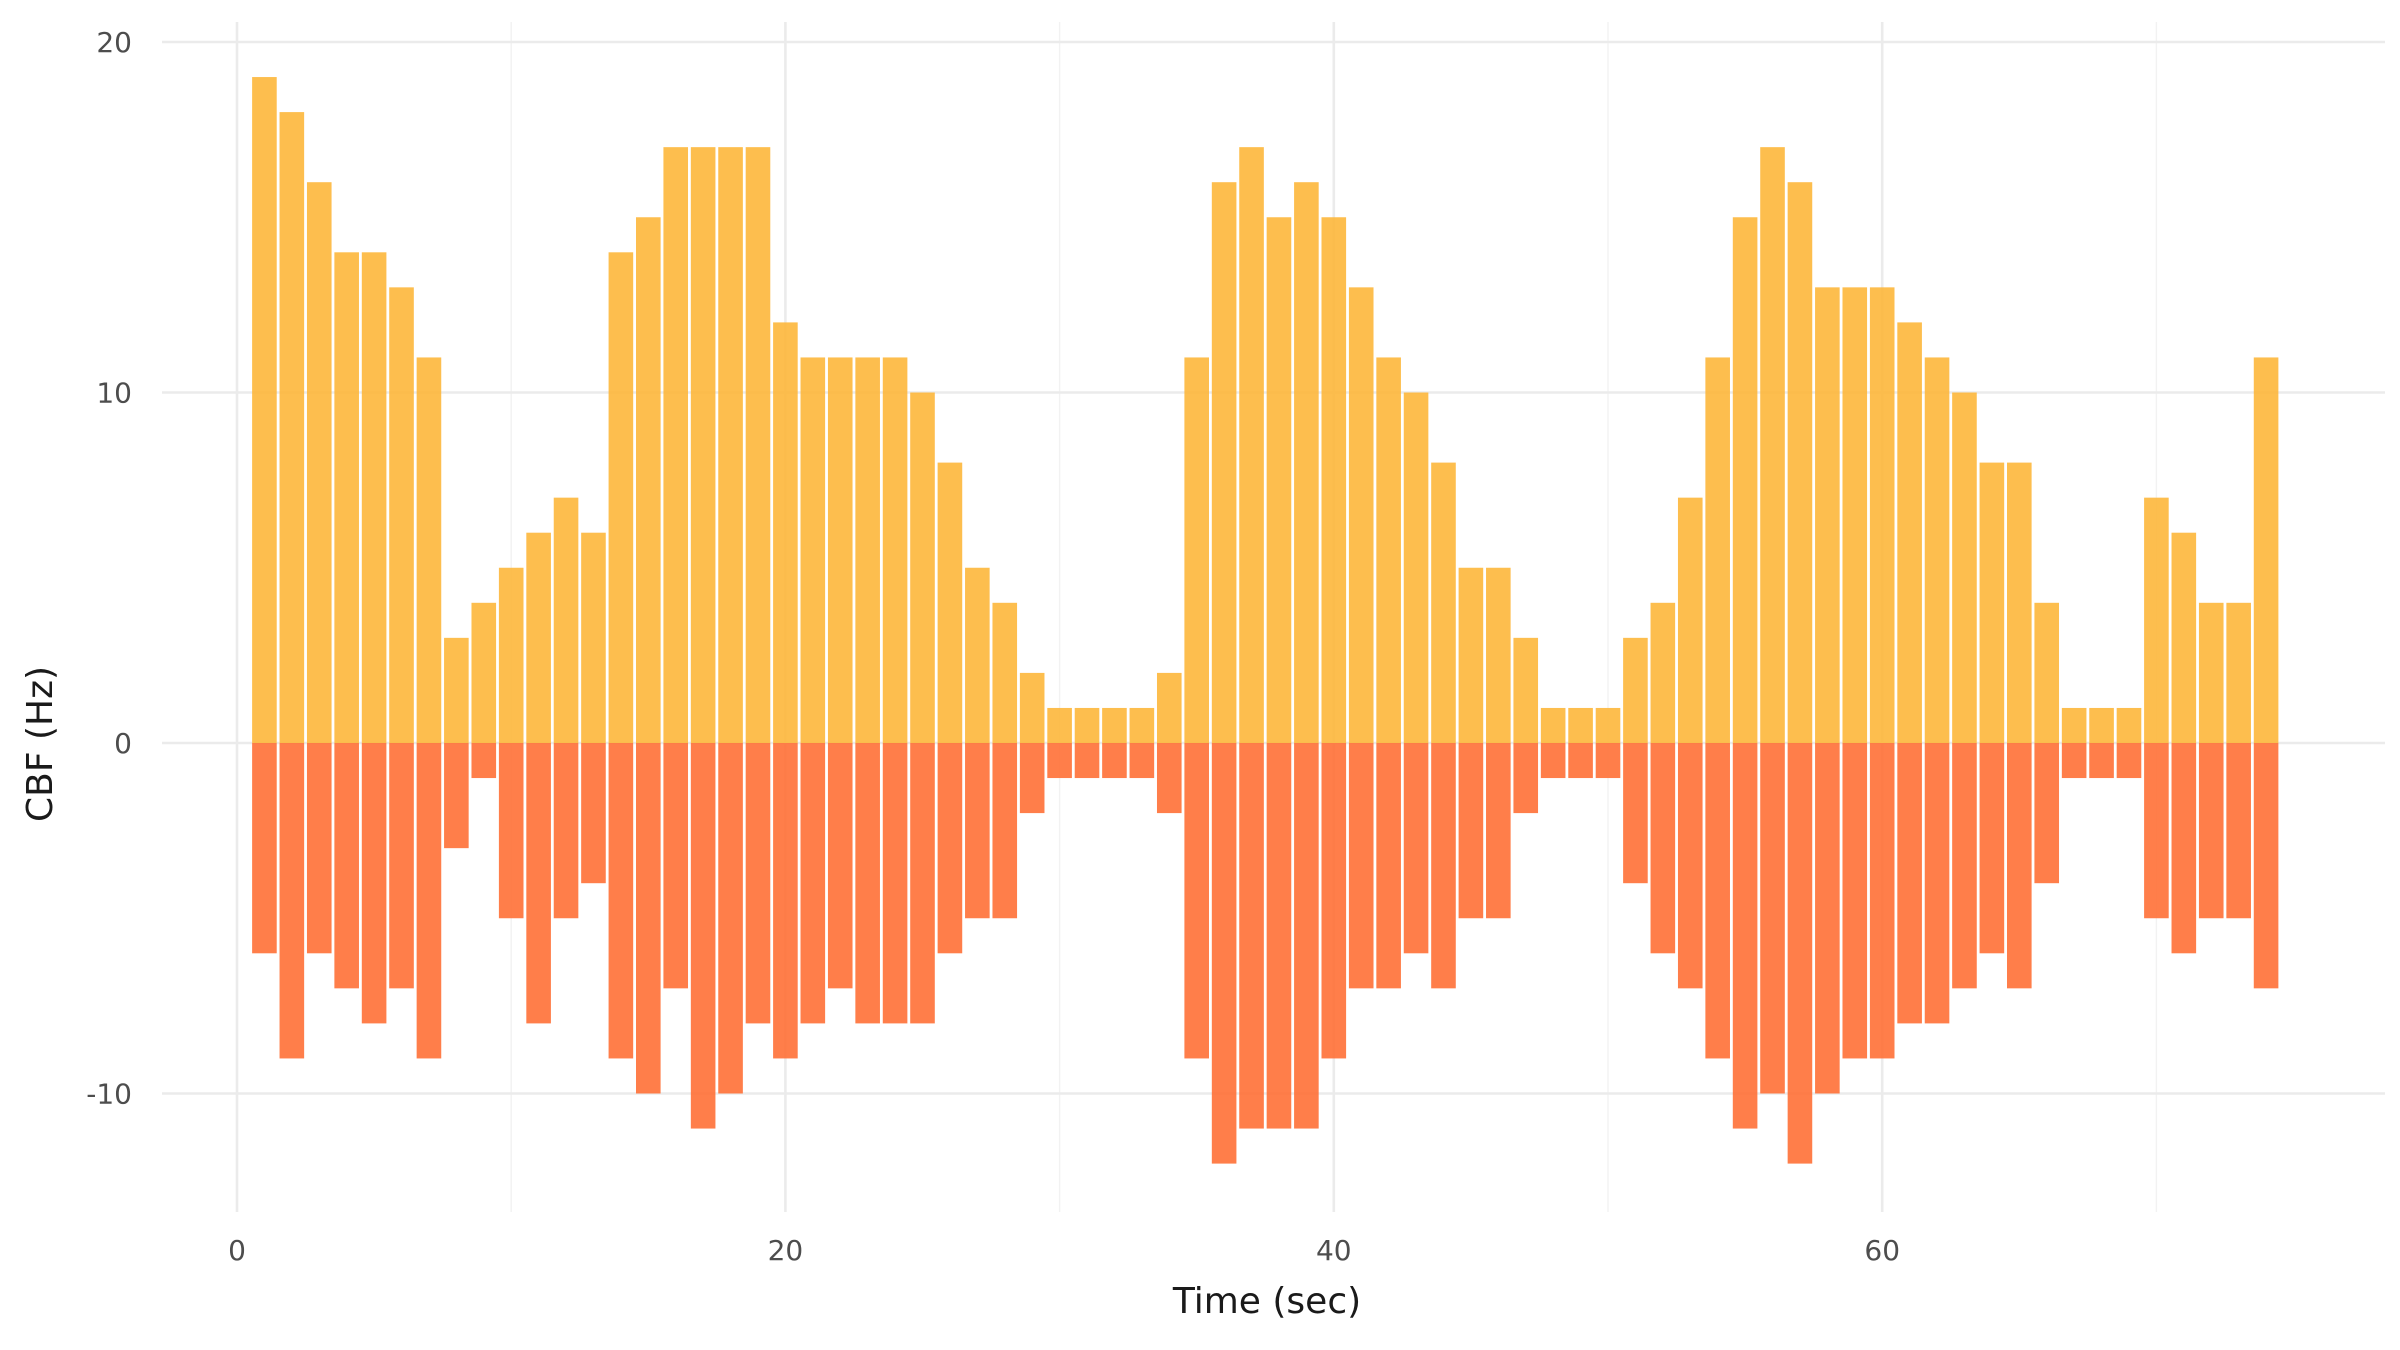 The height and width of the screenshot is (1350, 2400). I want to click on x-tick-label: 0, so click(237, 1250).